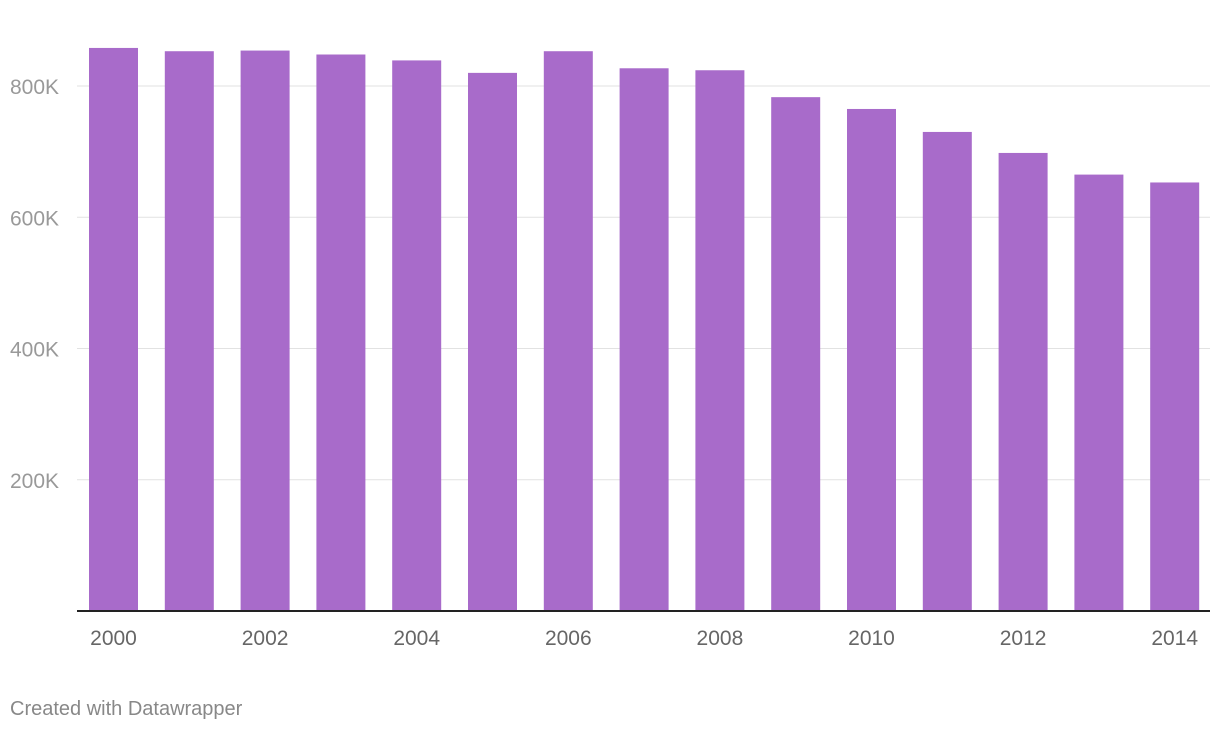  Describe the element at coordinates (126, 709) in the screenshot. I see `credit-text: Created with Datawrapper` at that location.